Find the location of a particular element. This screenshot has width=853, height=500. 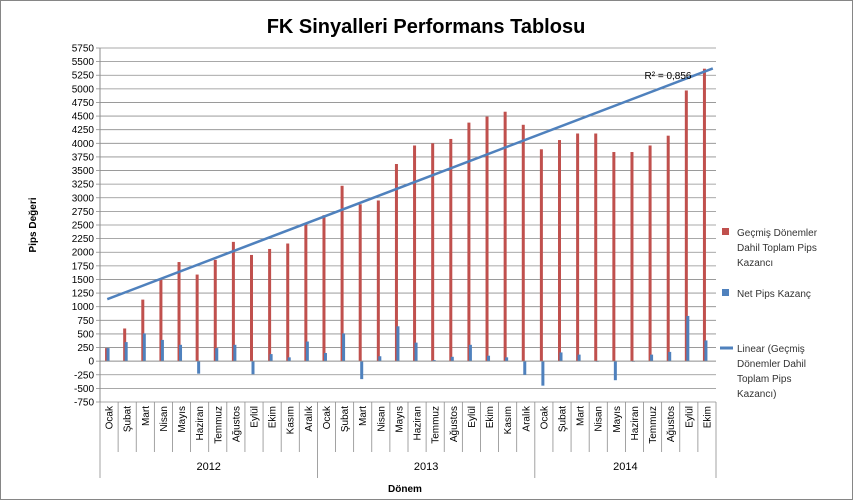

y-tick-label: 2500 is located at coordinates (83, 226).